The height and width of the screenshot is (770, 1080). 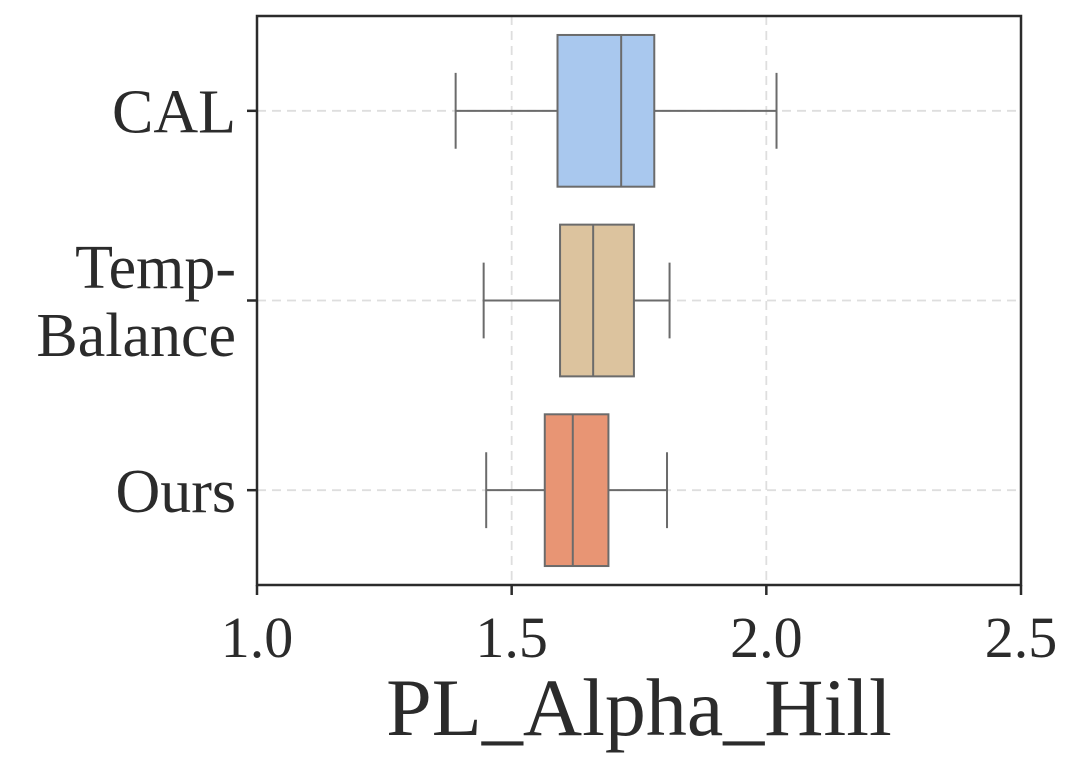 What do you see at coordinates (511, 637) in the screenshot?
I see `x-tick-label-1: 1.5` at bounding box center [511, 637].